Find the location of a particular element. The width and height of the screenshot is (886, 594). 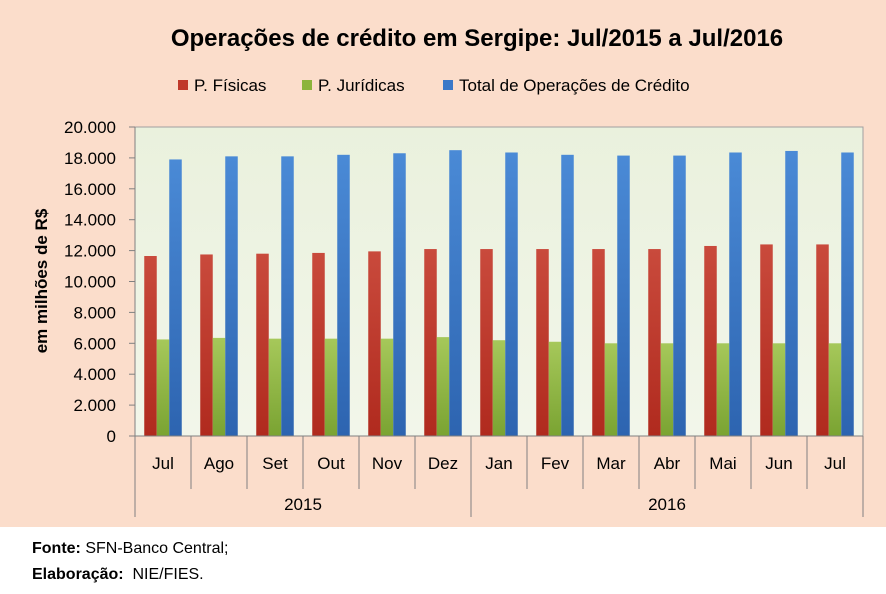

legend-label-1: P. Jurídicas is located at coordinates (361, 85).